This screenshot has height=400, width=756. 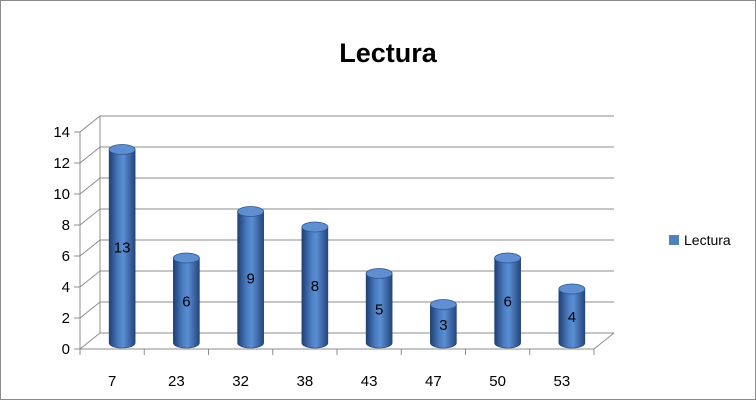 I want to click on x-tick-label: 32, so click(x=240, y=381).